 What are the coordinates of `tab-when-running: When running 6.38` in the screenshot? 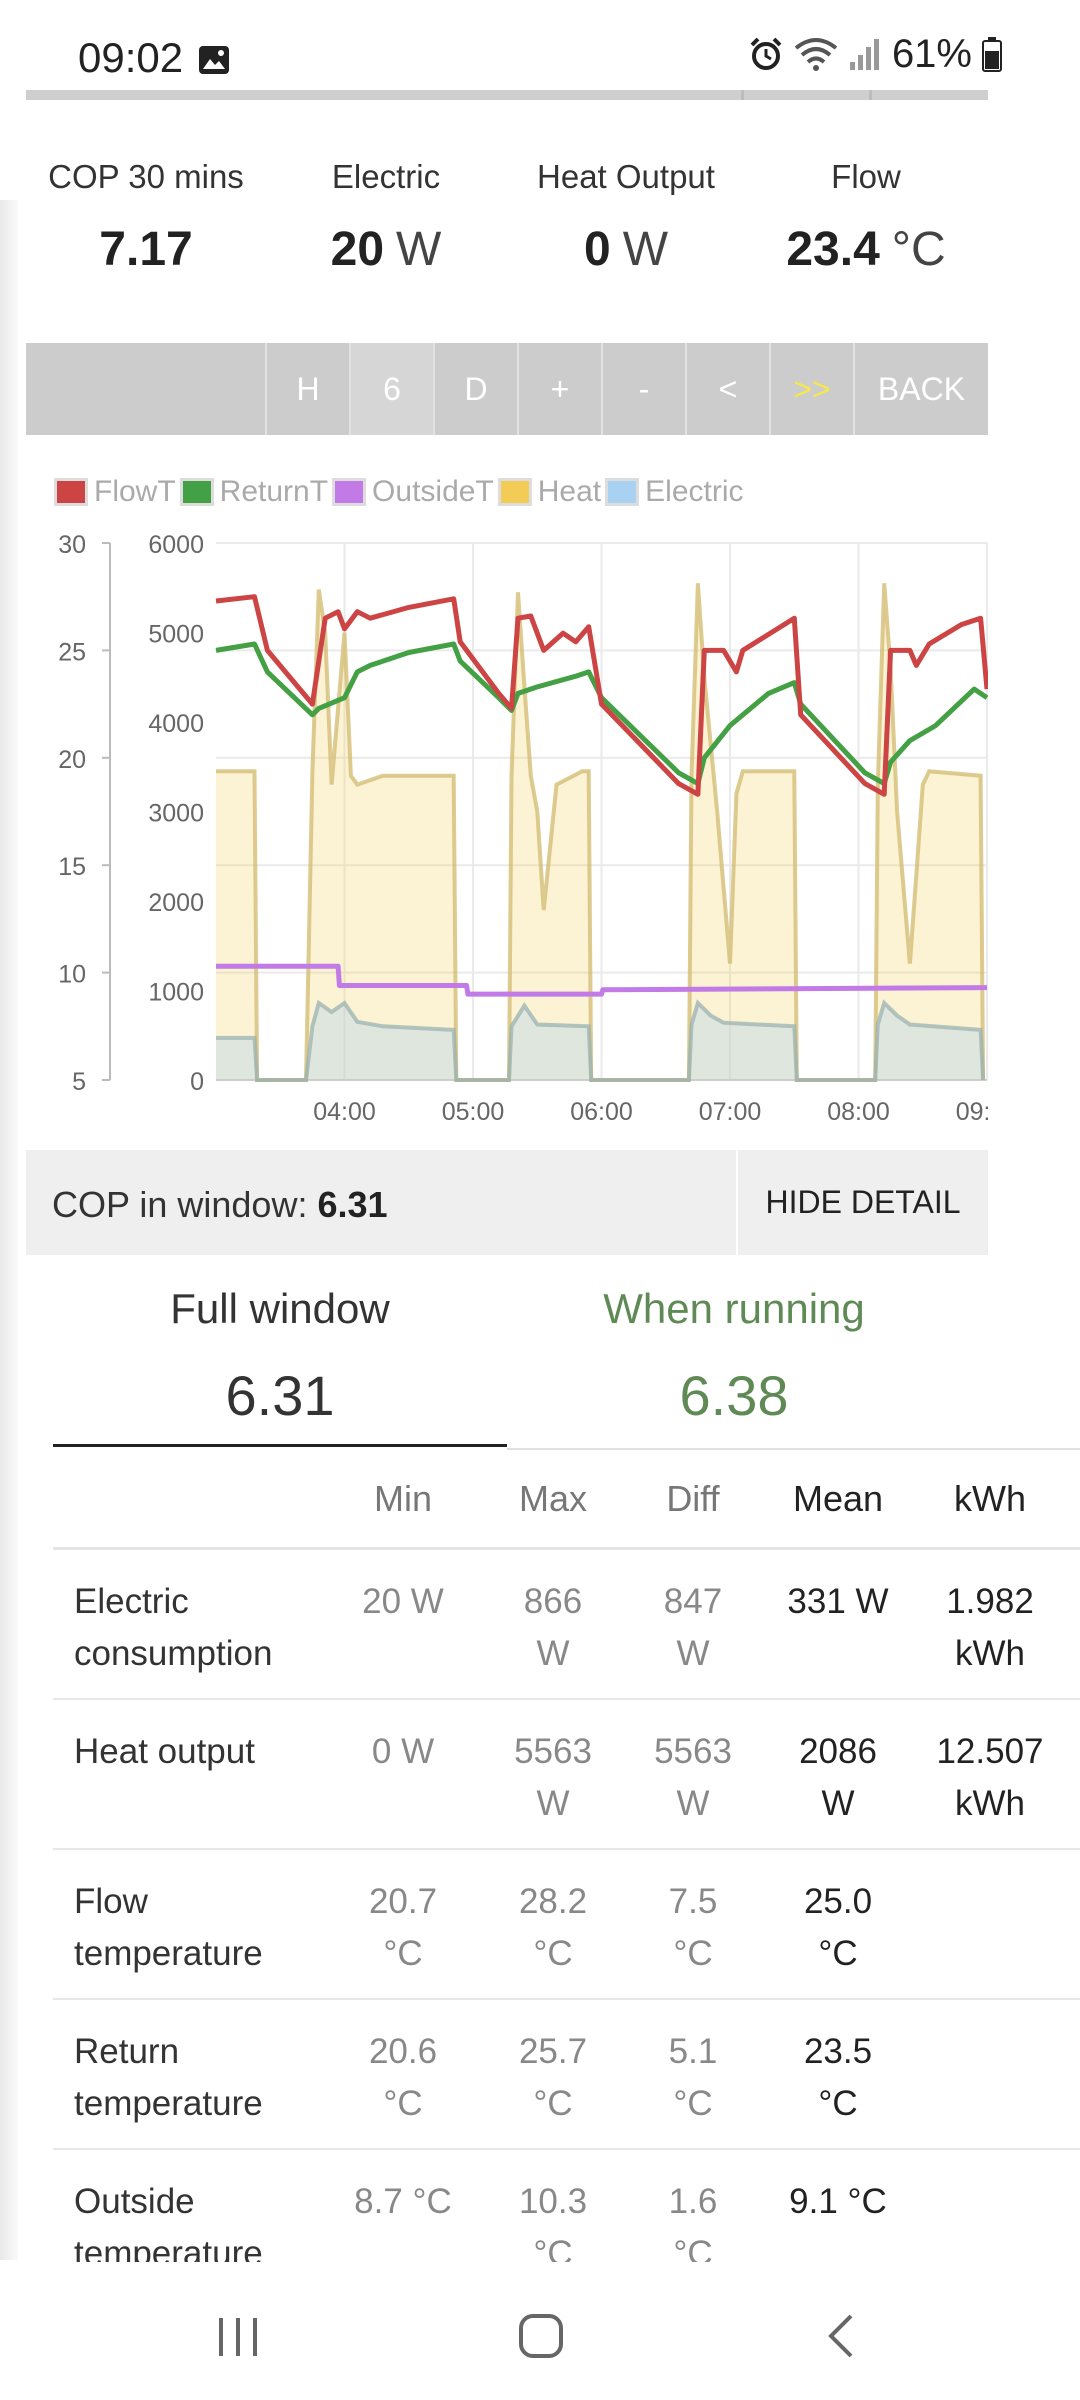 It's located at (734, 1356).